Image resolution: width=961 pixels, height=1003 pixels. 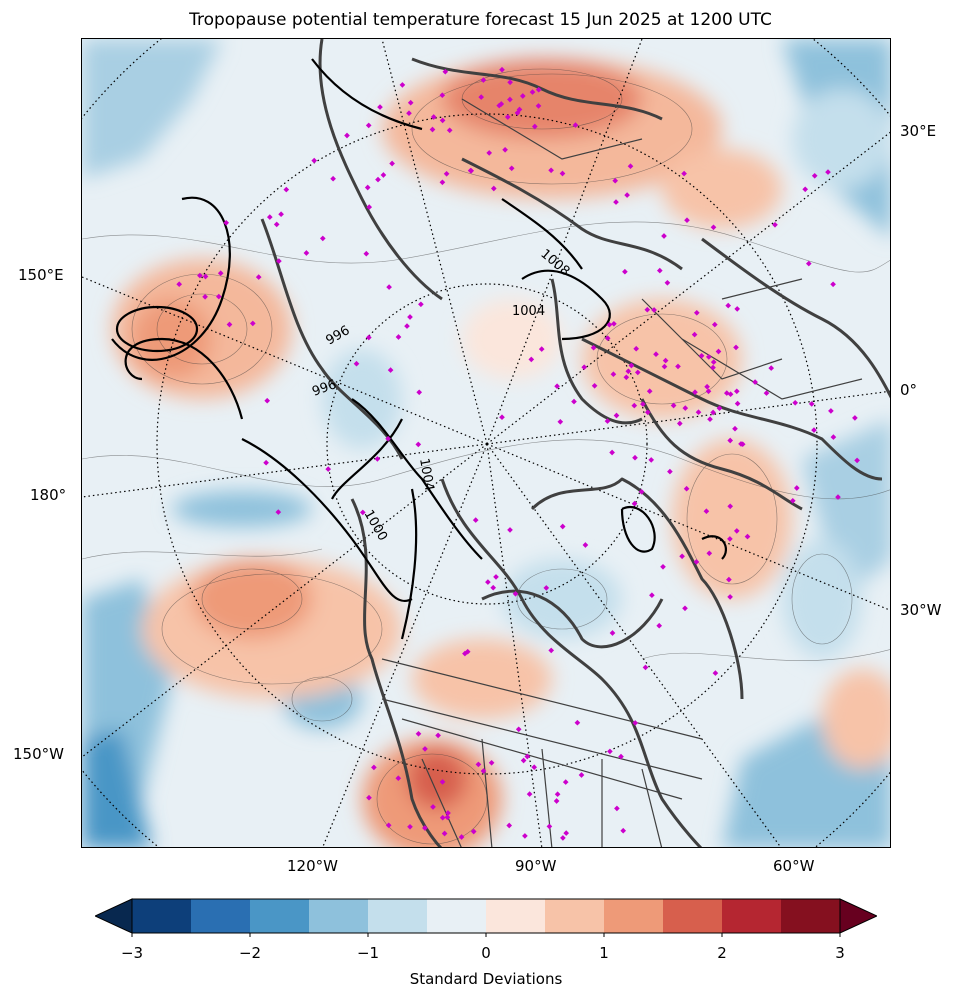 I want to click on colorbar-tick-label: −1, so click(x=368, y=953).